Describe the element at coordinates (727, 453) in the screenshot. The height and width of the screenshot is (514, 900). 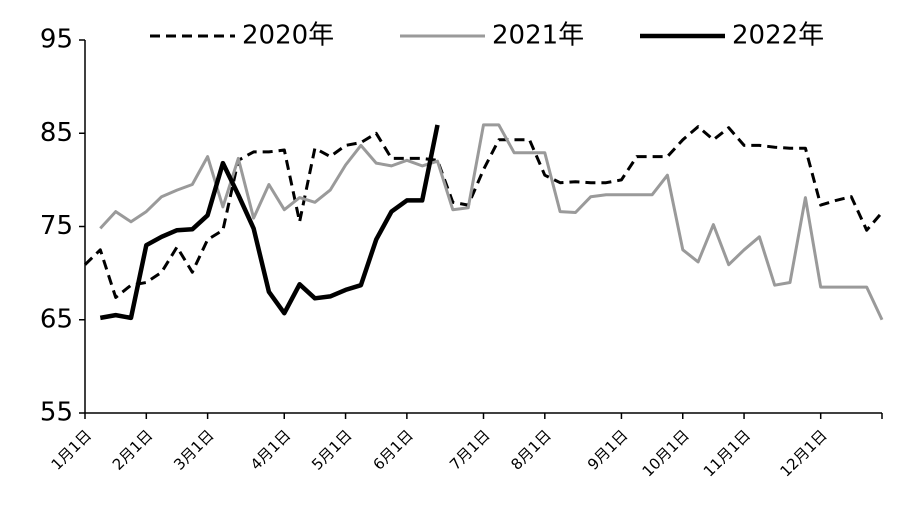
I see `x-tick-label: 11月1日` at that location.